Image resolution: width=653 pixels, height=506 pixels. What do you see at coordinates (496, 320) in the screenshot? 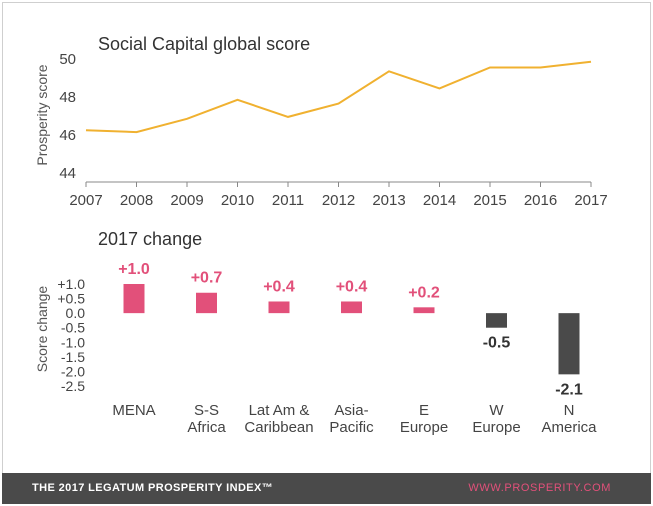
I see `bar-w-europe` at bounding box center [496, 320].